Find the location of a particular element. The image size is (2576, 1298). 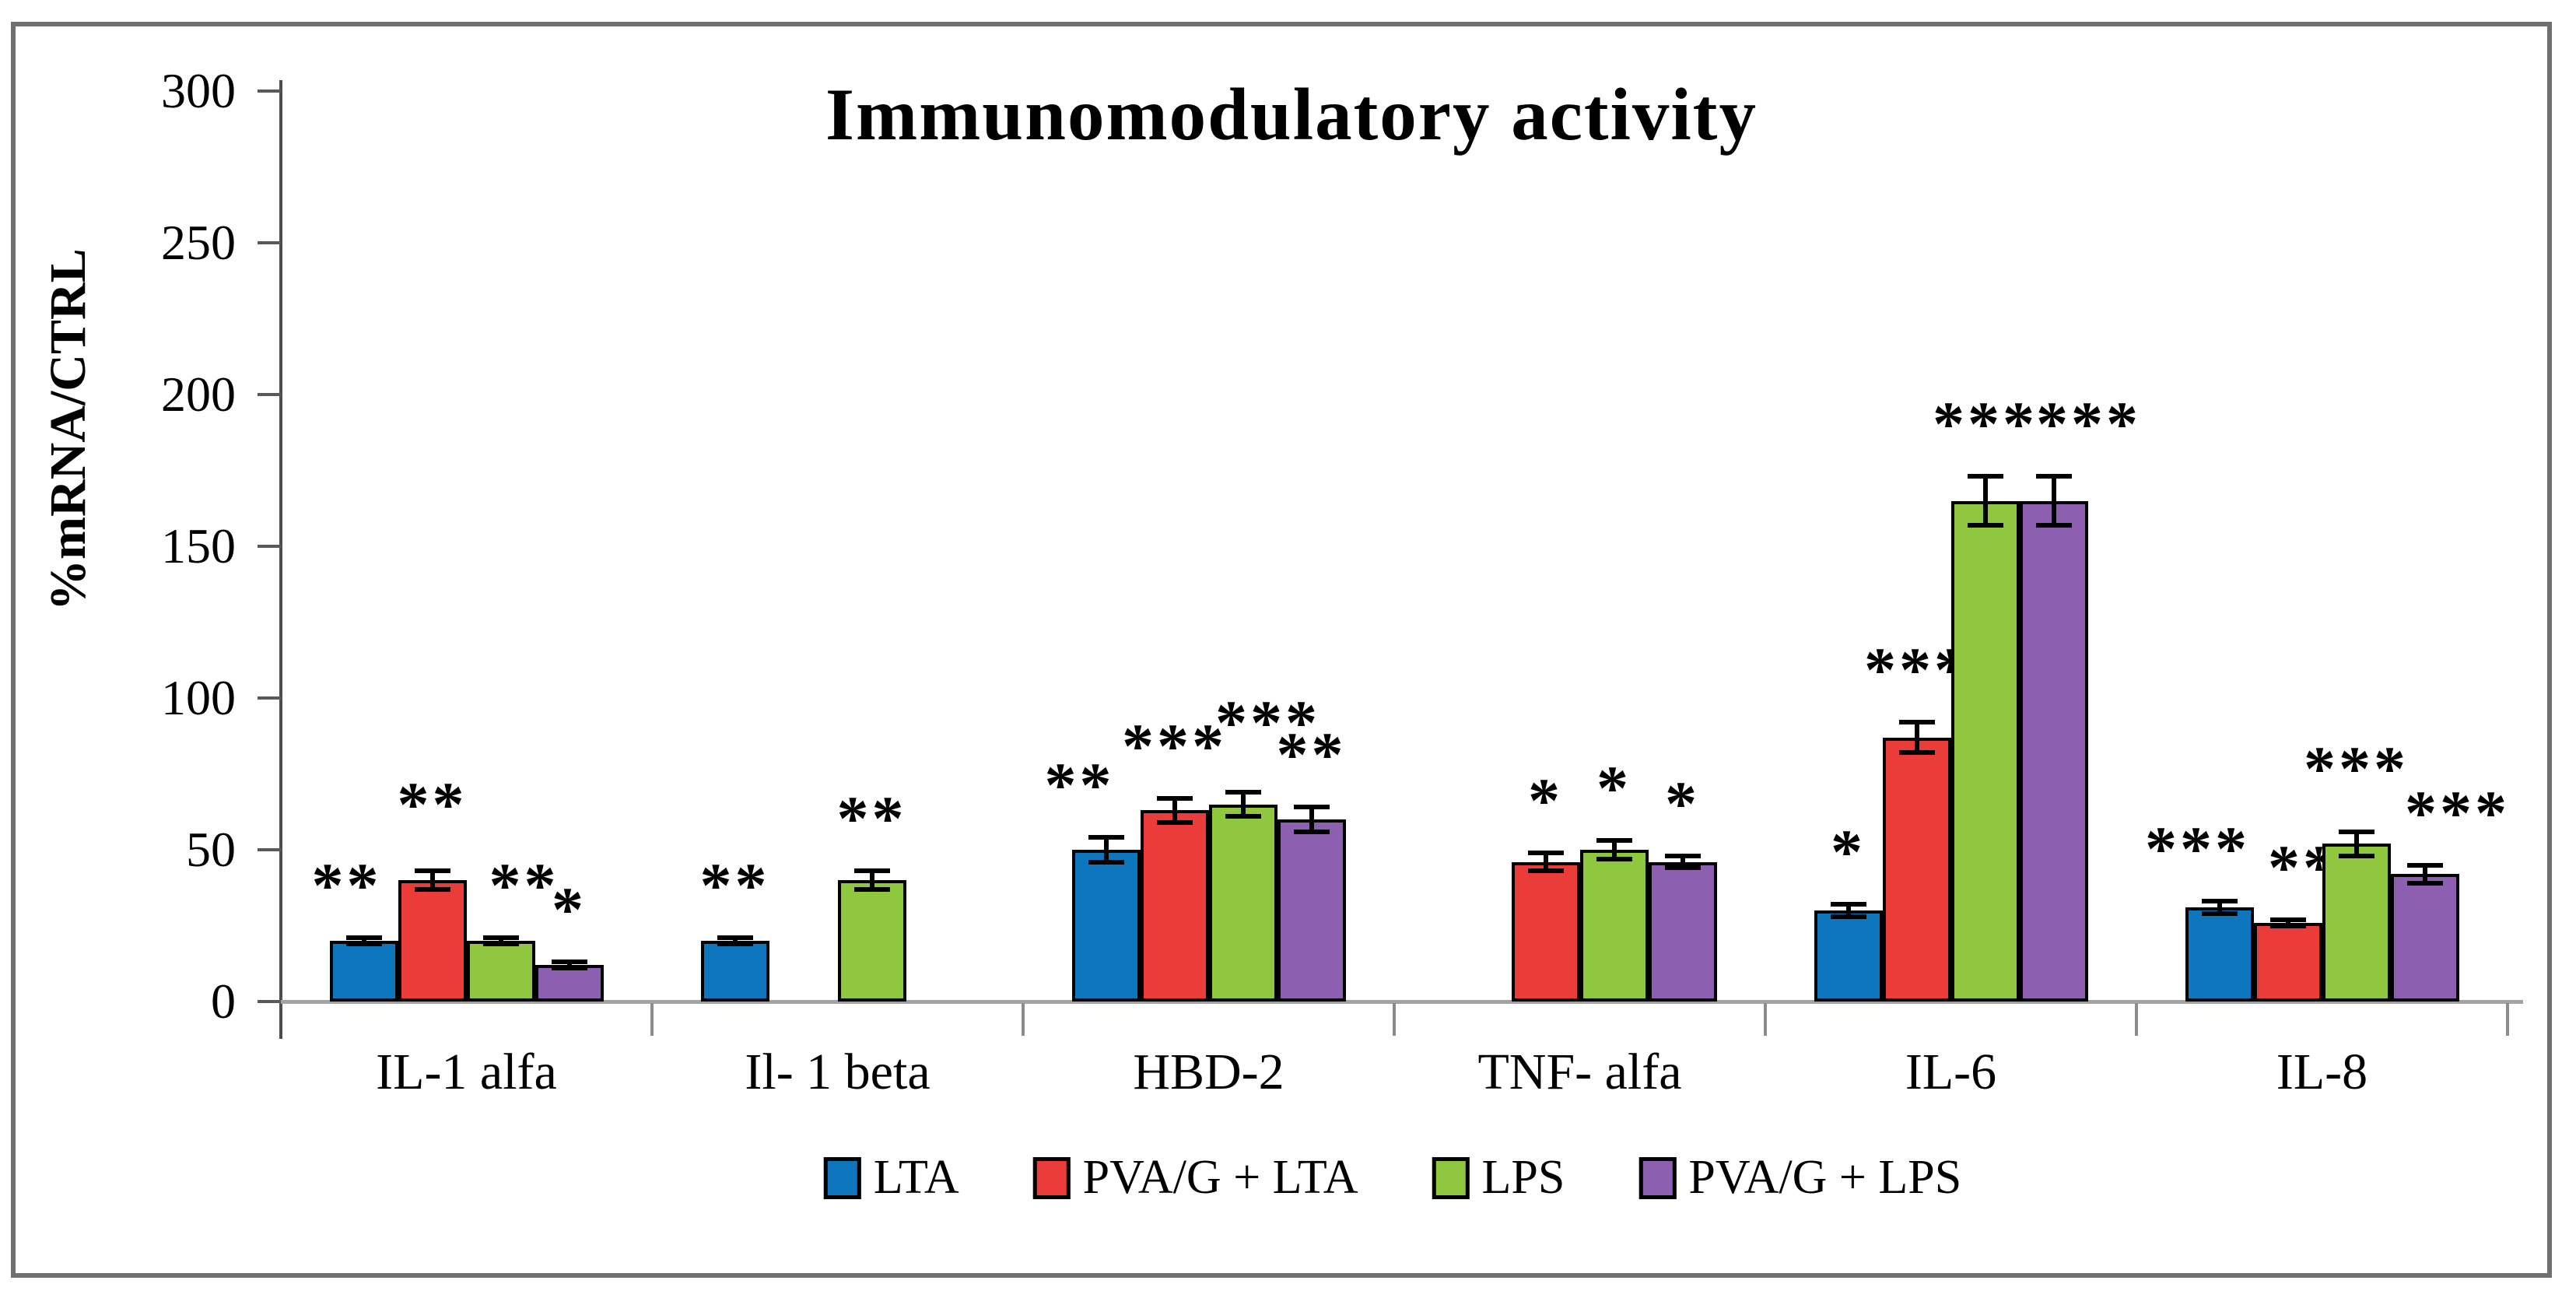

y-tick-label: 100 is located at coordinates (198, 698).